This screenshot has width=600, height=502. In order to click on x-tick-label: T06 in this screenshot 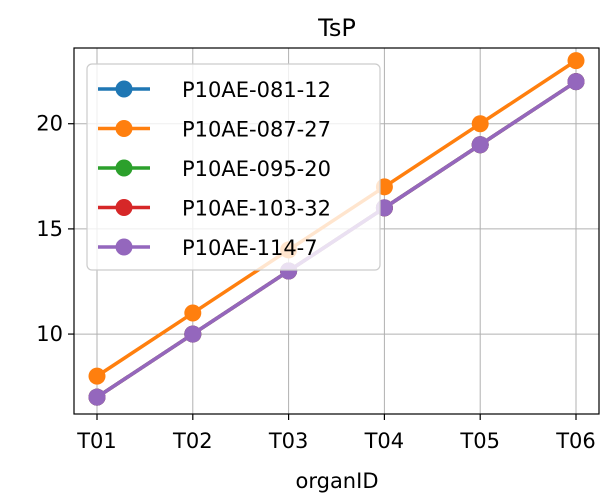, I will do `click(575, 441)`.